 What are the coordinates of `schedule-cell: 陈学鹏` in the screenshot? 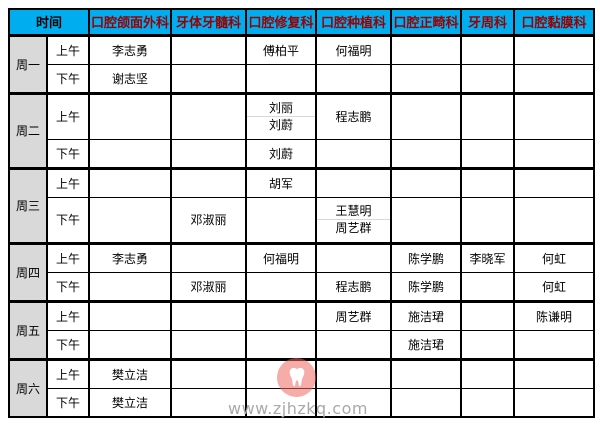 It's located at (426, 257).